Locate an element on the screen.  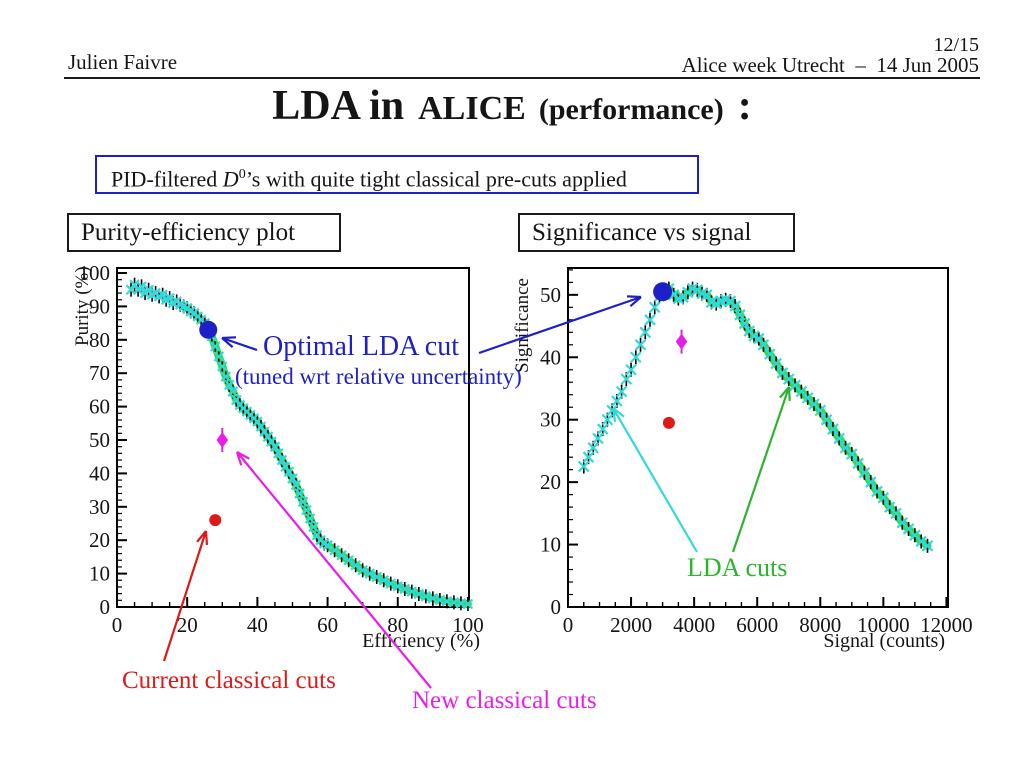
slide-title-performance: (performance) is located at coordinates (631, 109).